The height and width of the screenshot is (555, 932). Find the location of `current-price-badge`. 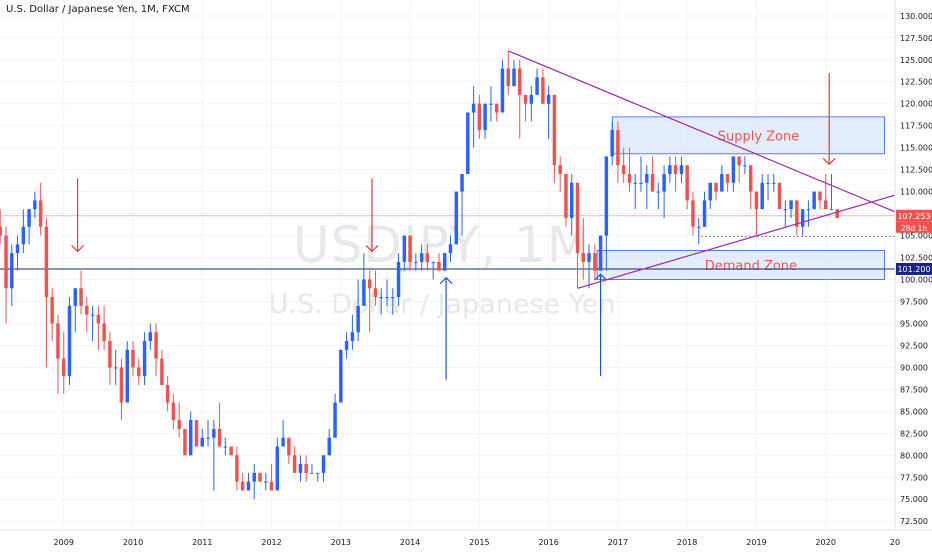

current-price-badge is located at coordinates (914, 215).